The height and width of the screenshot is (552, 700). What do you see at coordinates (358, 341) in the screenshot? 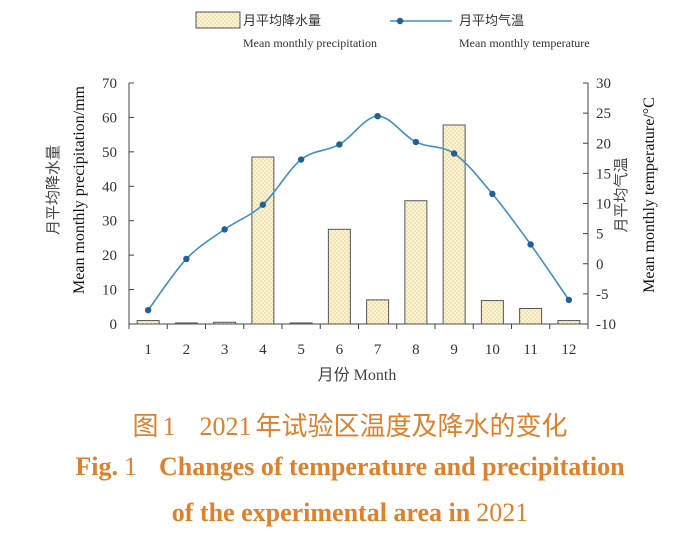
I see `x-axis-ticks: 1 2 3 4 5 6 7 8 9 10 11 12` at bounding box center [358, 341].